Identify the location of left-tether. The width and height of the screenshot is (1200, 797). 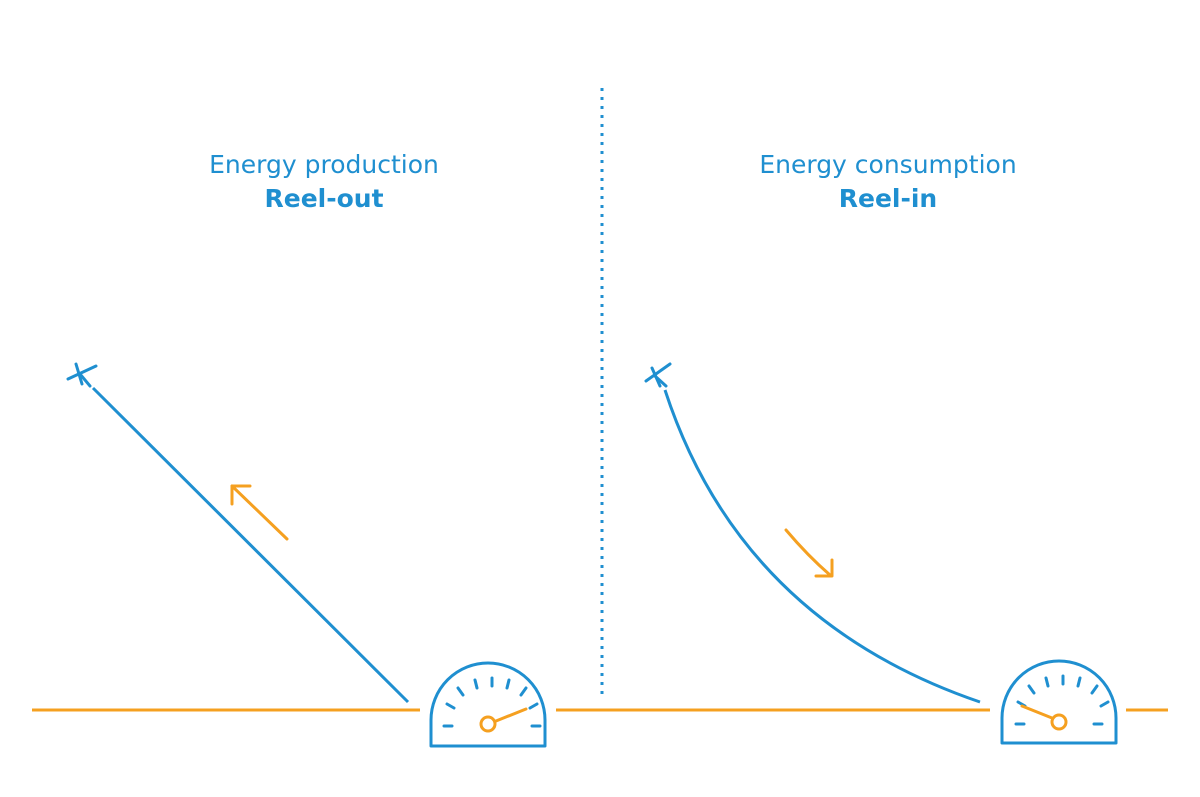
(250, 545).